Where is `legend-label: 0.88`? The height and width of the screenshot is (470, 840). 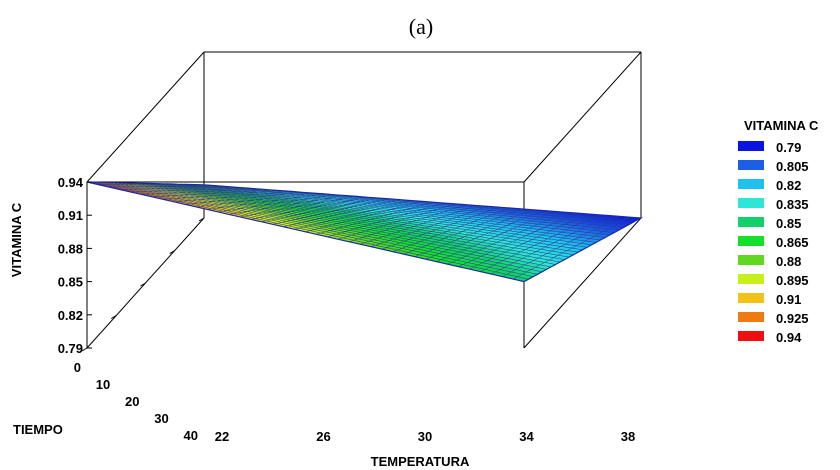
legend-label: 0.88 is located at coordinates (788, 261).